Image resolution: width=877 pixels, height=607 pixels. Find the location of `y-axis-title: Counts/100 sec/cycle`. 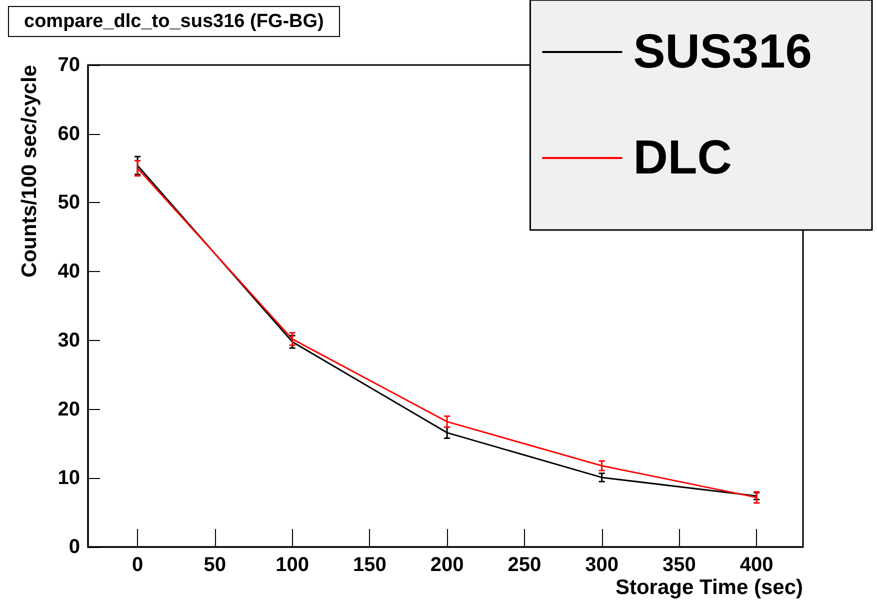

y-axis-title: Counts/100 sec/cycle is located at coordinates (29, 171).